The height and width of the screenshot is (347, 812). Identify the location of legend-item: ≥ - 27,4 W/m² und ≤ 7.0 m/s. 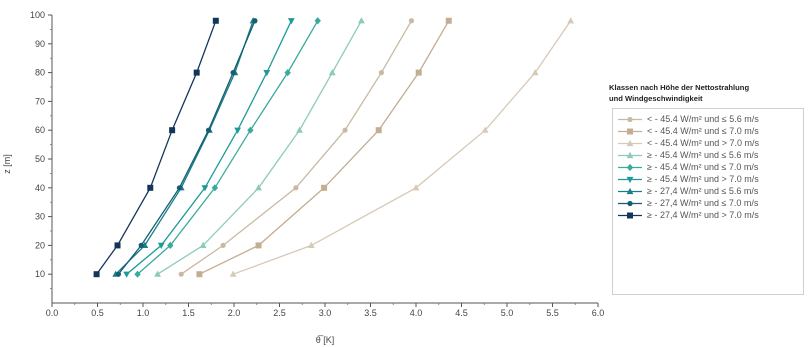
(708, 203).